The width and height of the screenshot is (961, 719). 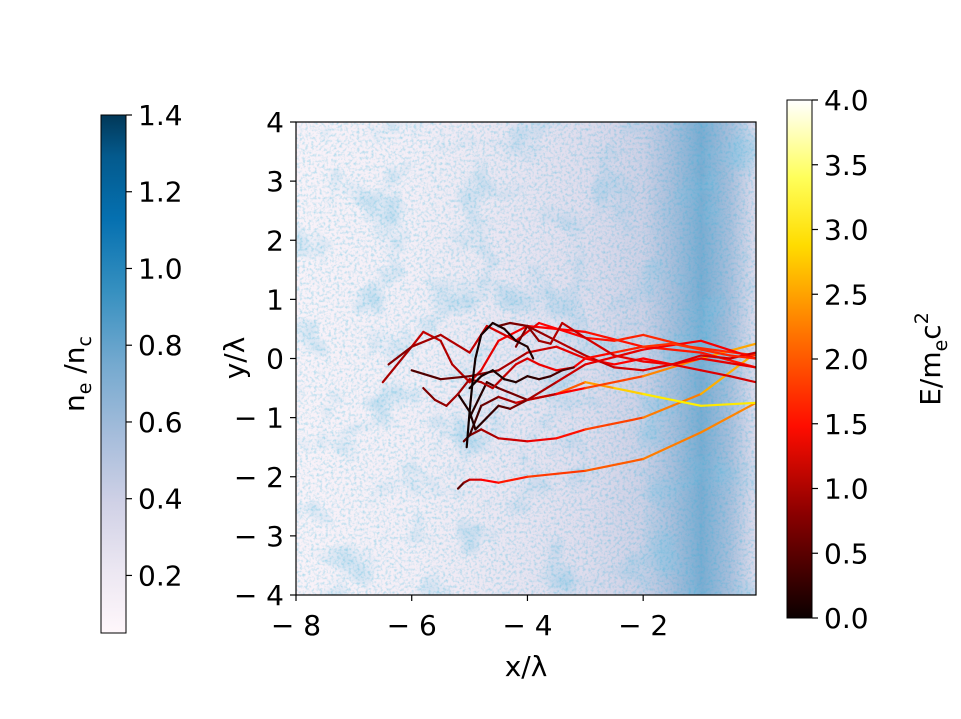 What do you see at coordinates (527, 625) in the screenshot?
I see `x-tick-label: − 4` at bounding box center [527, 625].